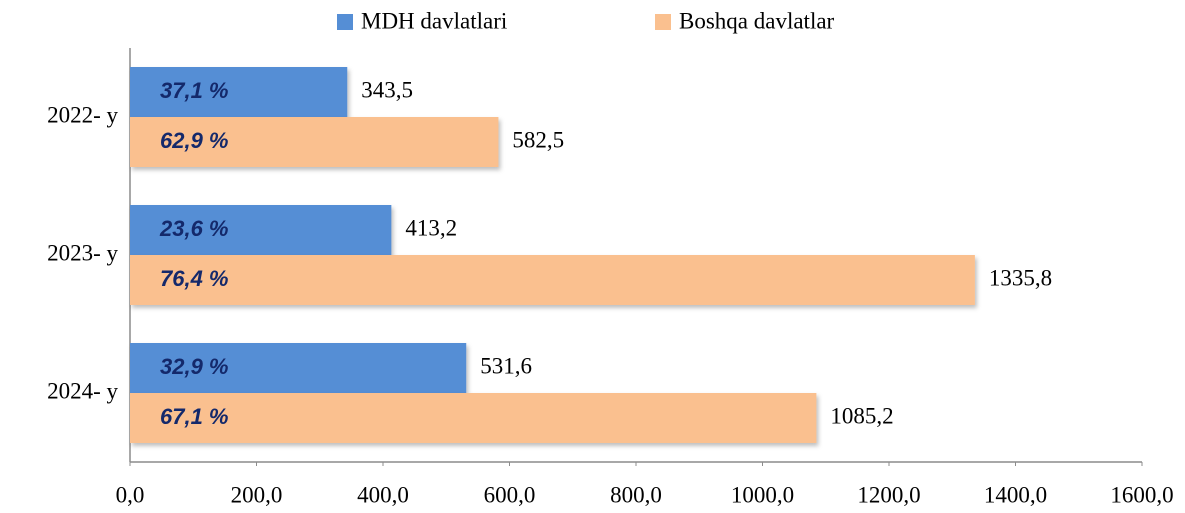  Describe the element at coordinates (762, 494) in the screenshot. I see `x-tick-label: 1000,0` at that location.